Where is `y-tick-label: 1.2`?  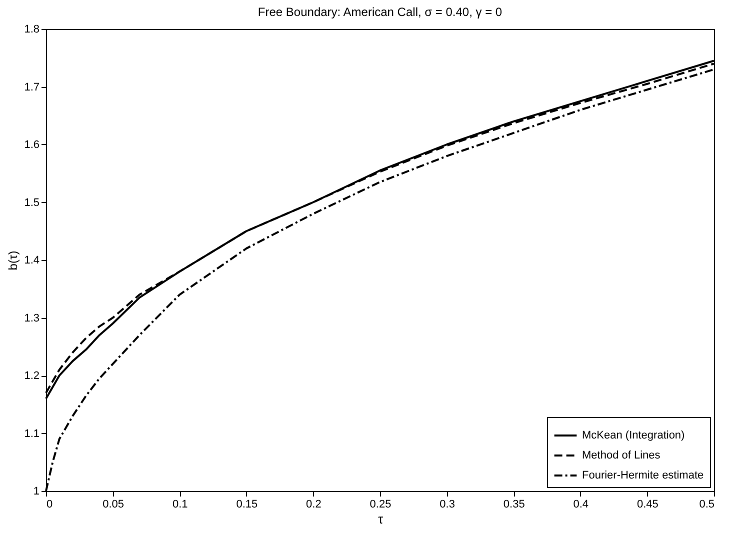 y-tick-label: 1.2 is located at coordinates (32, 376).